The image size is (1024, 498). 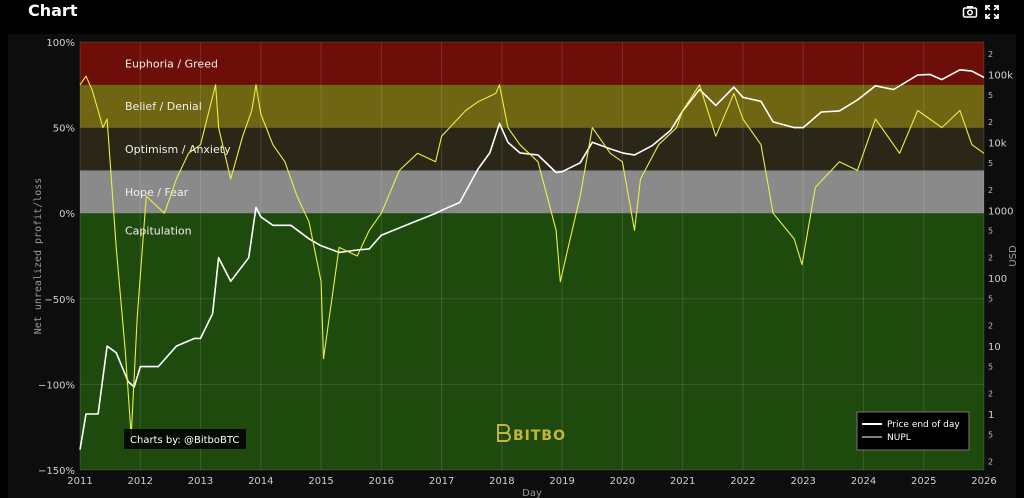 What do you see at coordinates (923, 481) in the screenshot?
I see `x-tick-label: 2025` at bounding box center [923, 481].